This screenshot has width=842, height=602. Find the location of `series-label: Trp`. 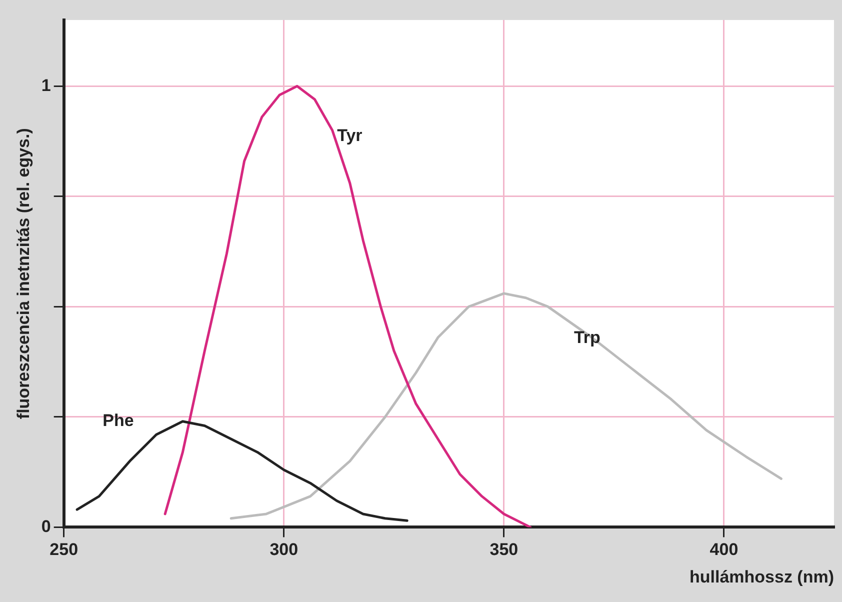

series-label: Trp is located at coordinates (587, 338).